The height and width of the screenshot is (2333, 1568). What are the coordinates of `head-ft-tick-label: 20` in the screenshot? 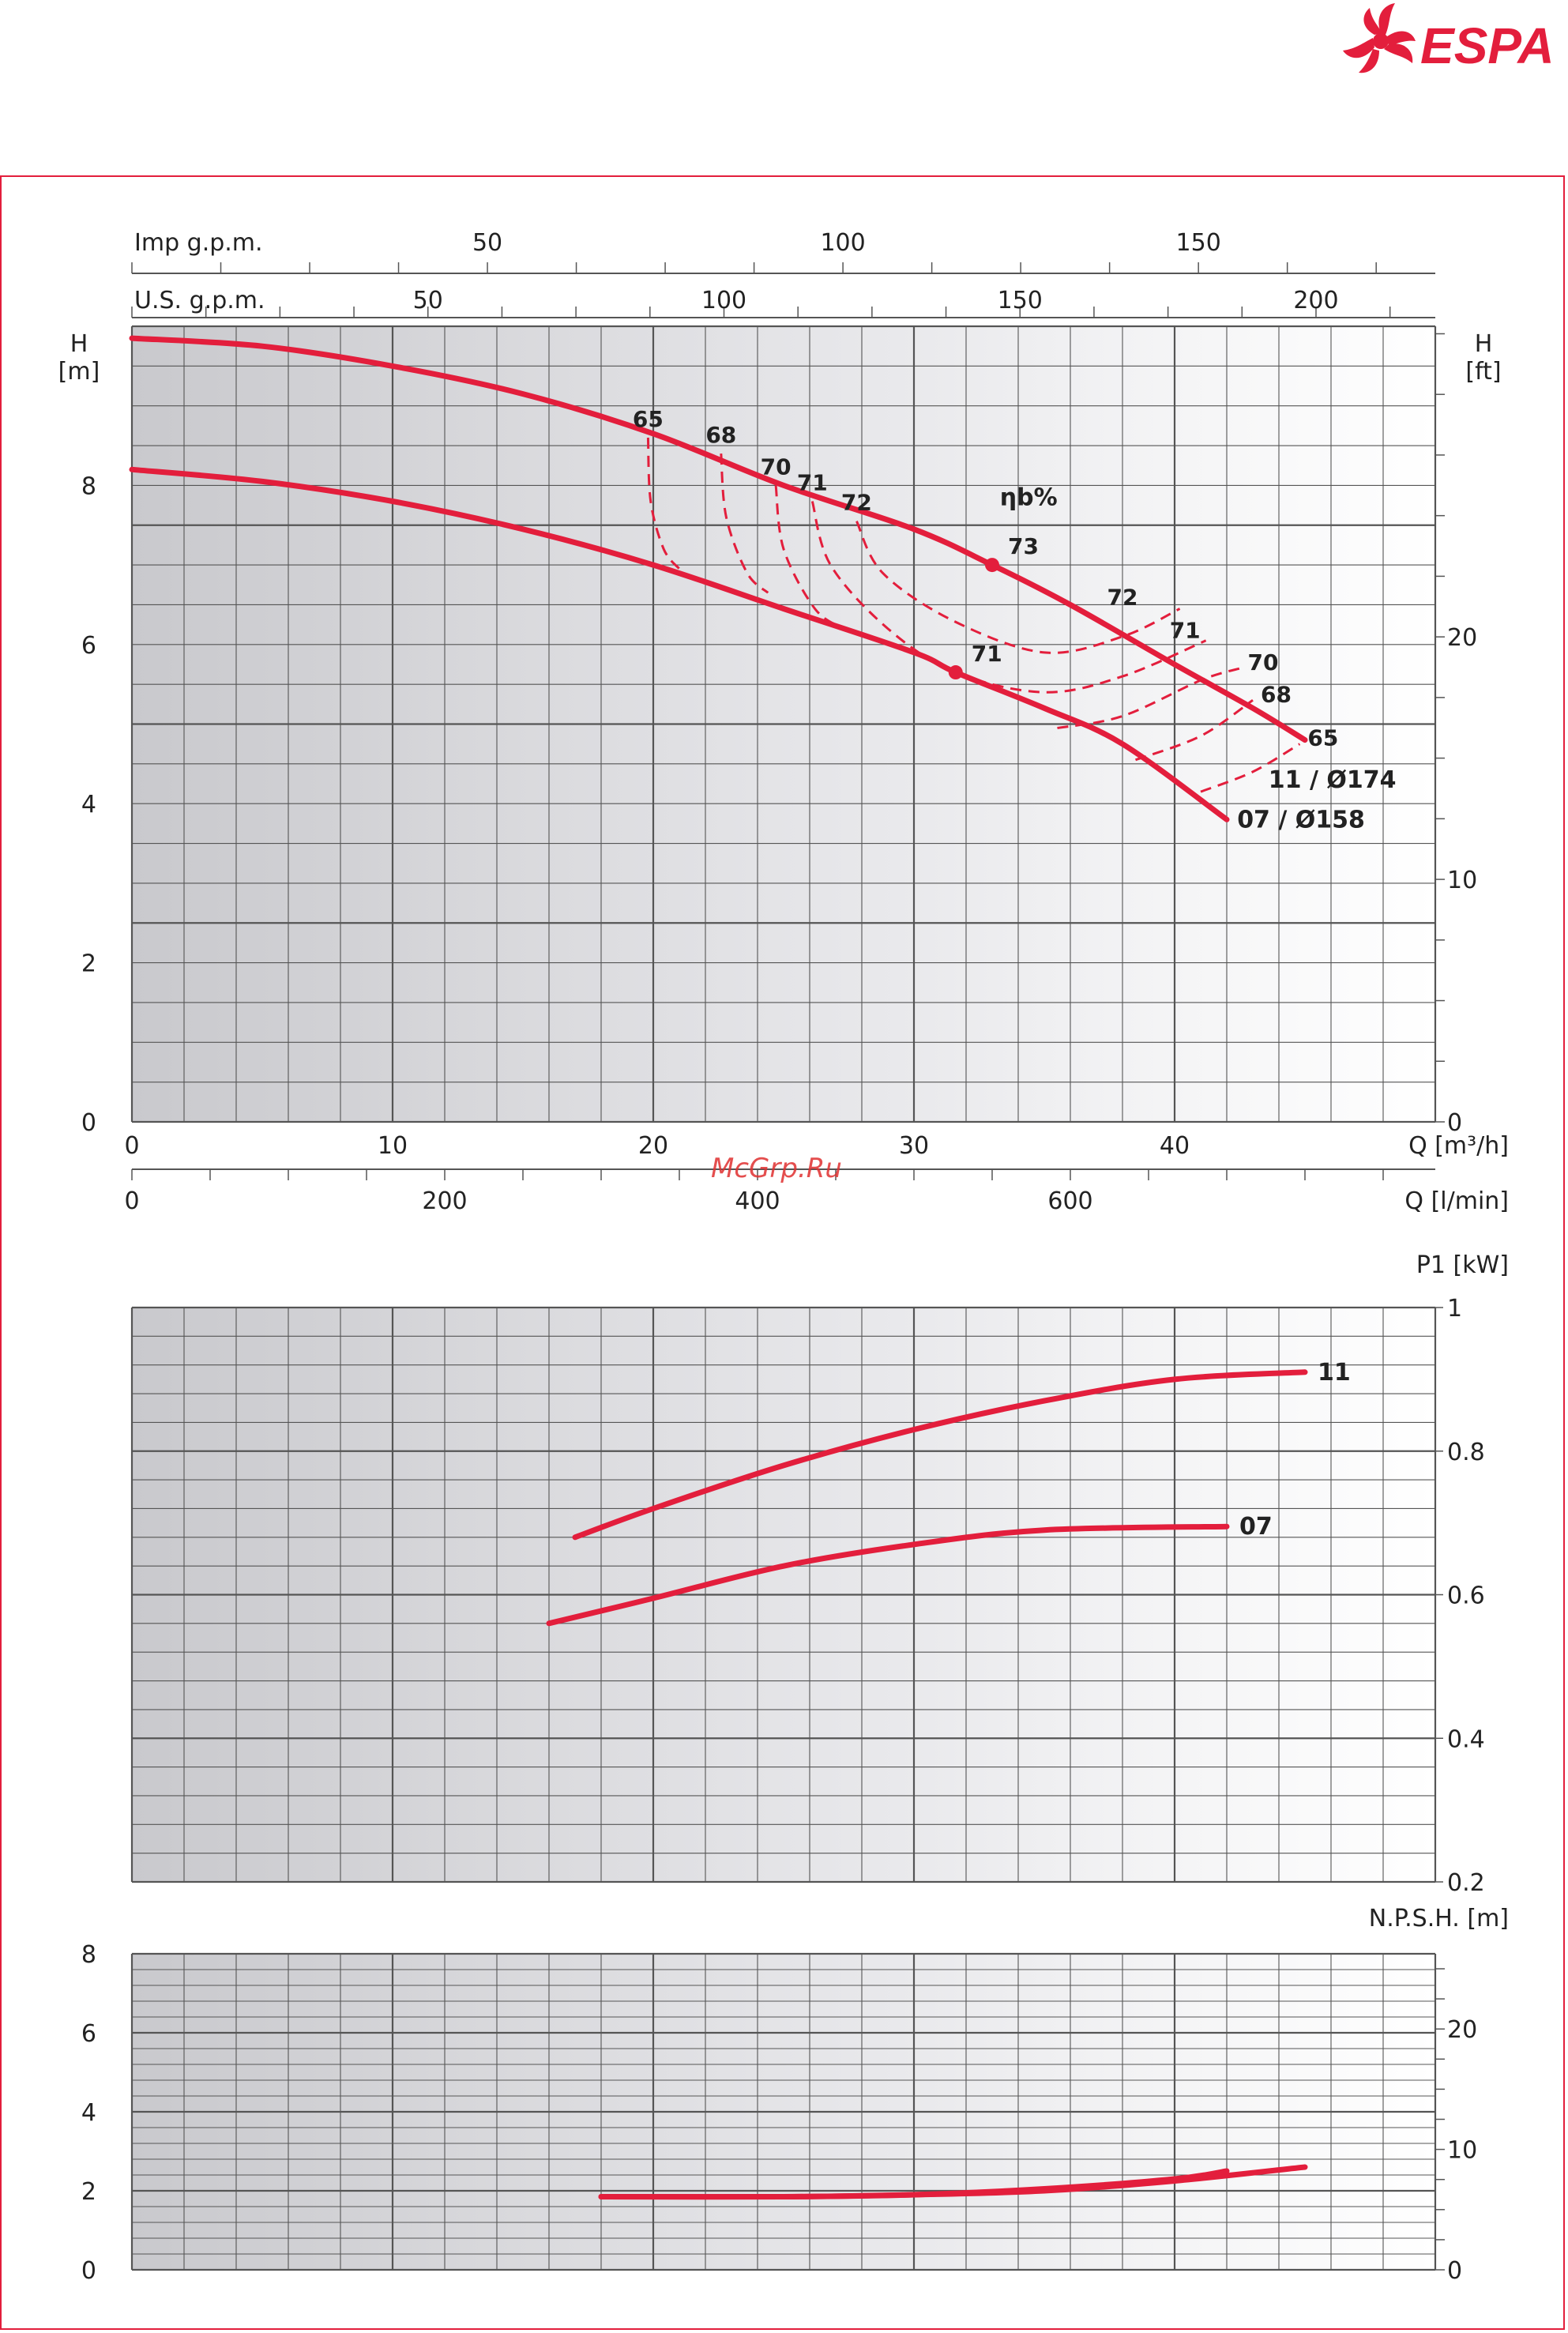 It's located at (1462, 638).